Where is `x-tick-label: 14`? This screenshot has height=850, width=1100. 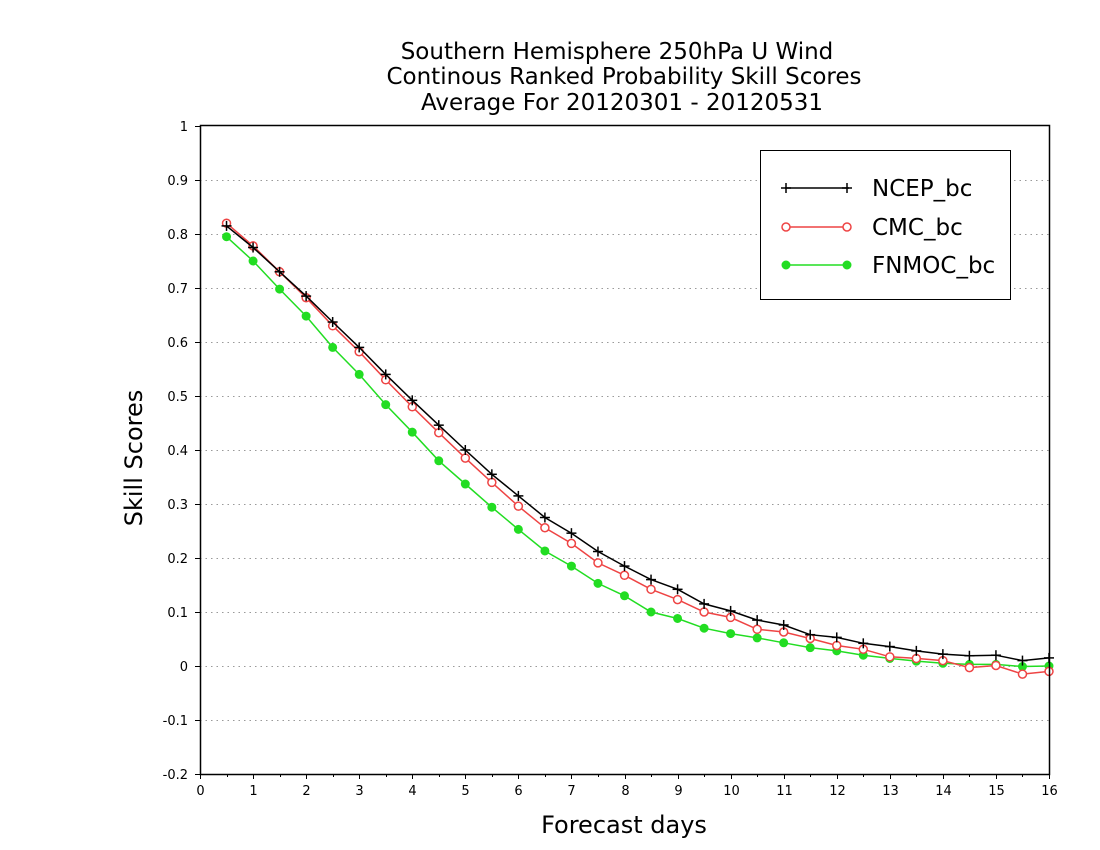
x-tick-label: 14 is located at coordinates (943, 791).